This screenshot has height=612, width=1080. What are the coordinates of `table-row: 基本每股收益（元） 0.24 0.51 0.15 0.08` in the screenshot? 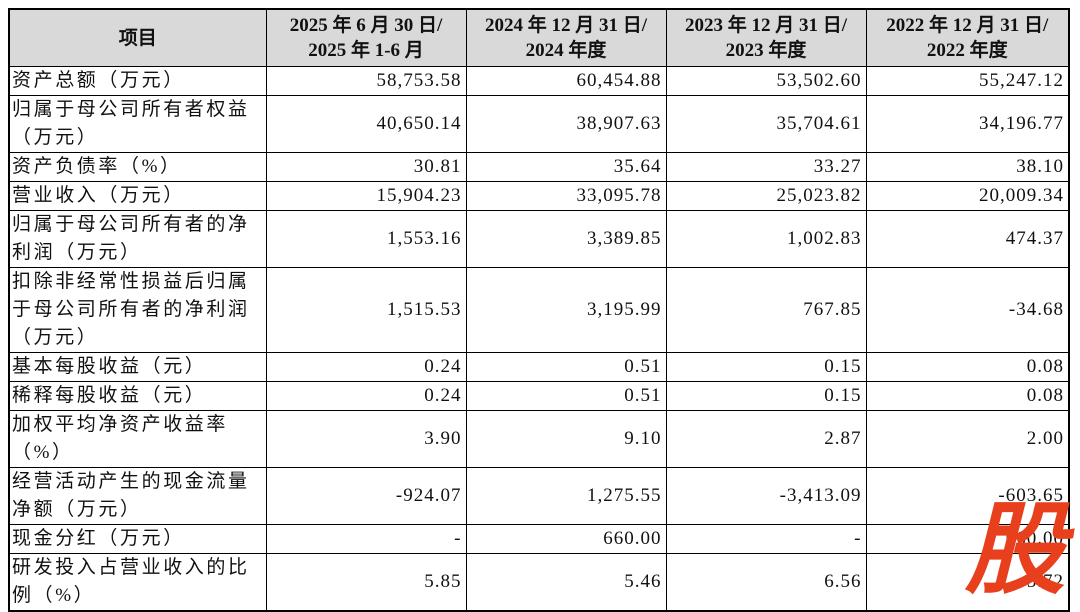 It's located at (539, 367).